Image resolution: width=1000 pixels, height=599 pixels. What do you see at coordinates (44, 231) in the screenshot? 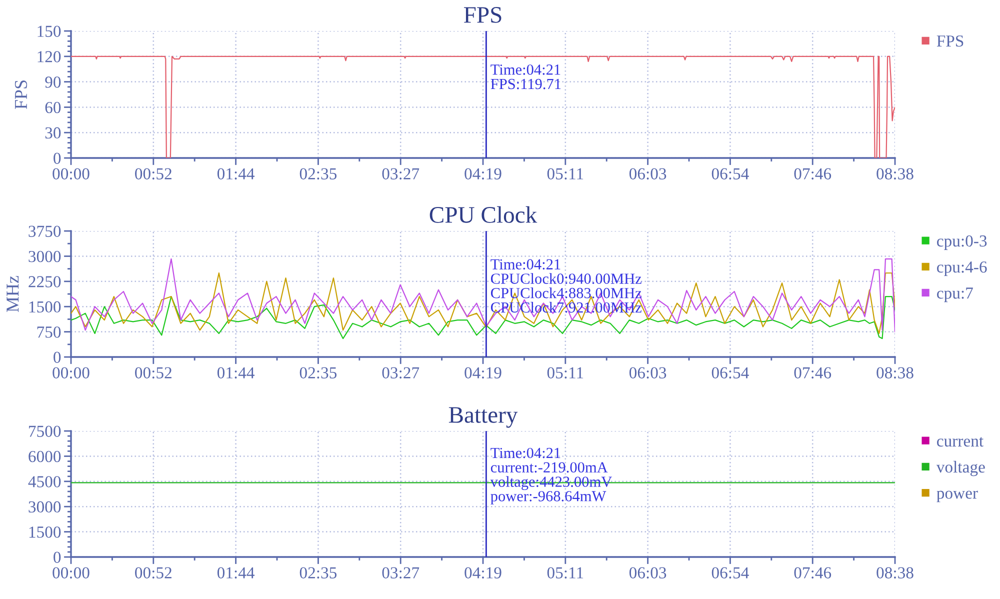
I see `y-tick-label: 3750` at bounding box center [44, 231].